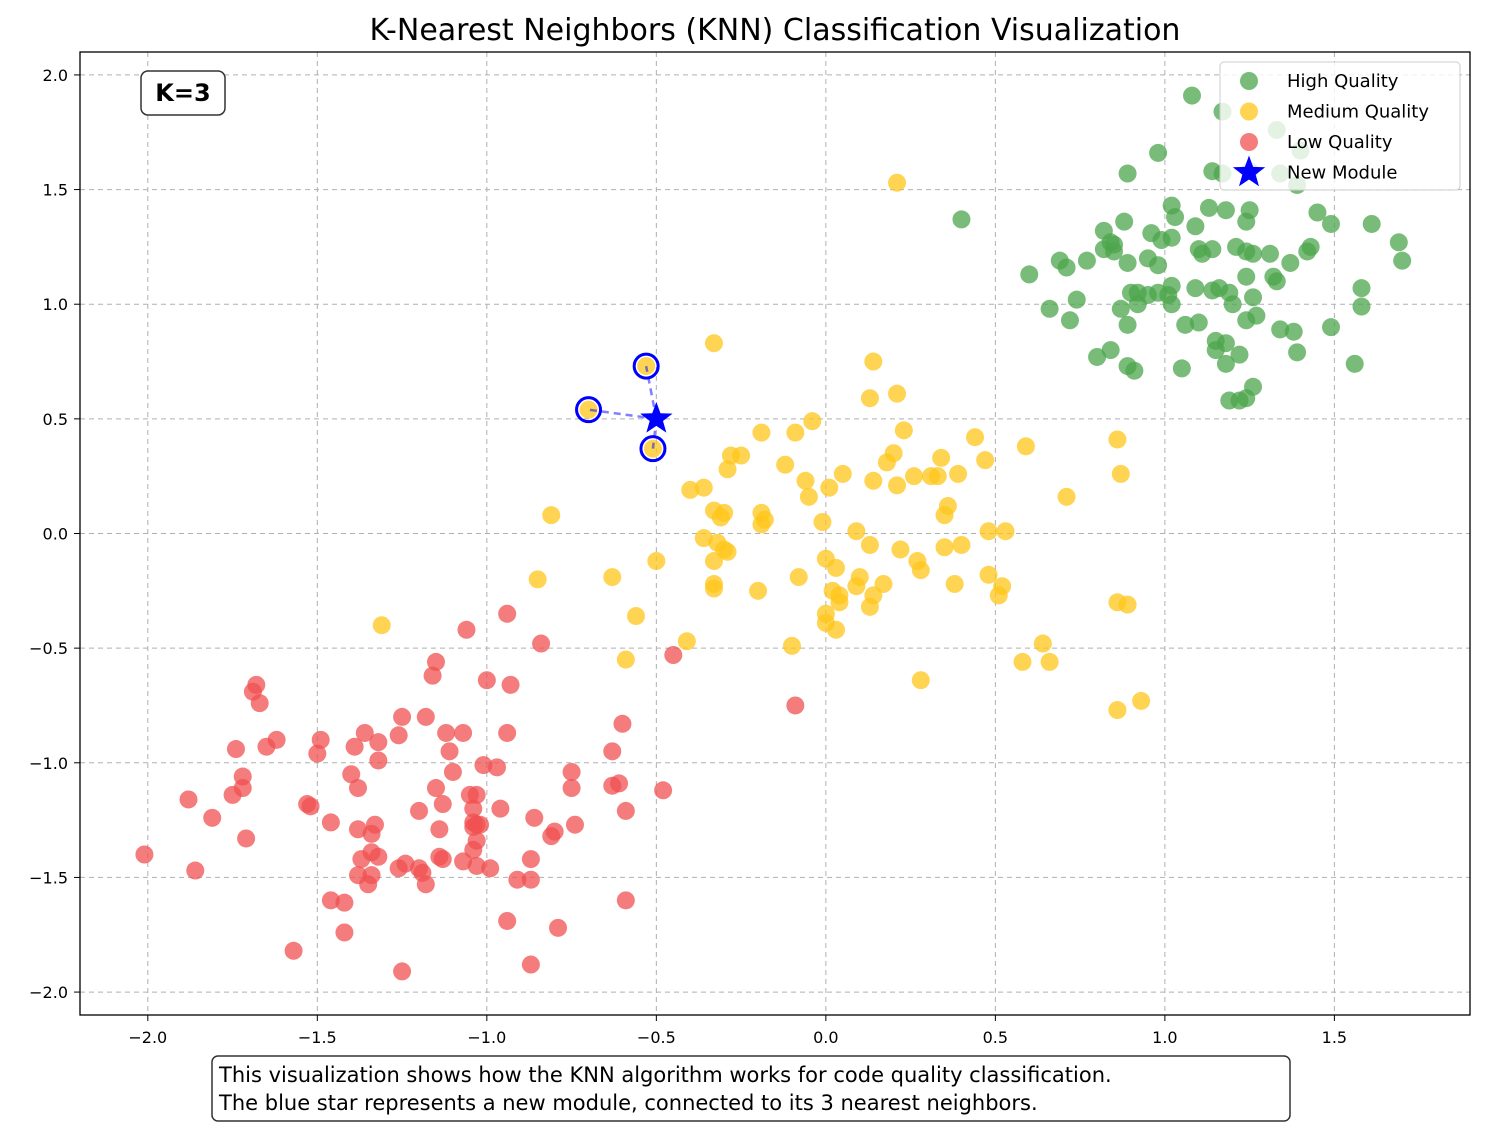  Describe the element at coordinates (486, 1037) in the screenshot. I see `x-tick-label: −1.0` at that location.